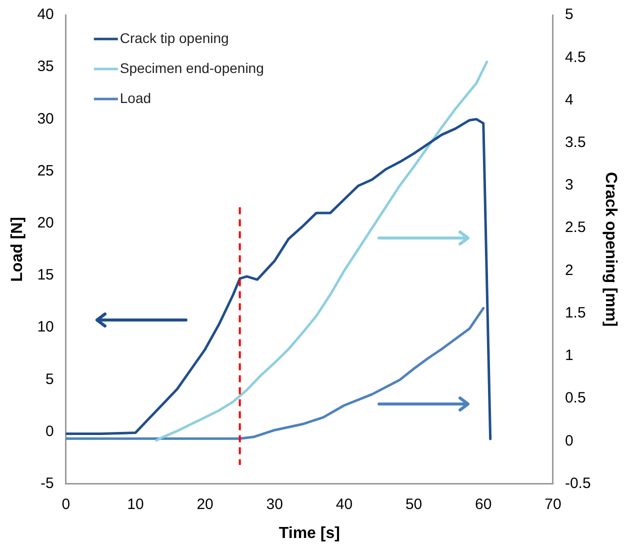 This screenshot has width=628, height=549. What do you see at coordinates (47, 483) in the screenshot?
I see `y-tick-label: -5` at bounding box center [47, 483].